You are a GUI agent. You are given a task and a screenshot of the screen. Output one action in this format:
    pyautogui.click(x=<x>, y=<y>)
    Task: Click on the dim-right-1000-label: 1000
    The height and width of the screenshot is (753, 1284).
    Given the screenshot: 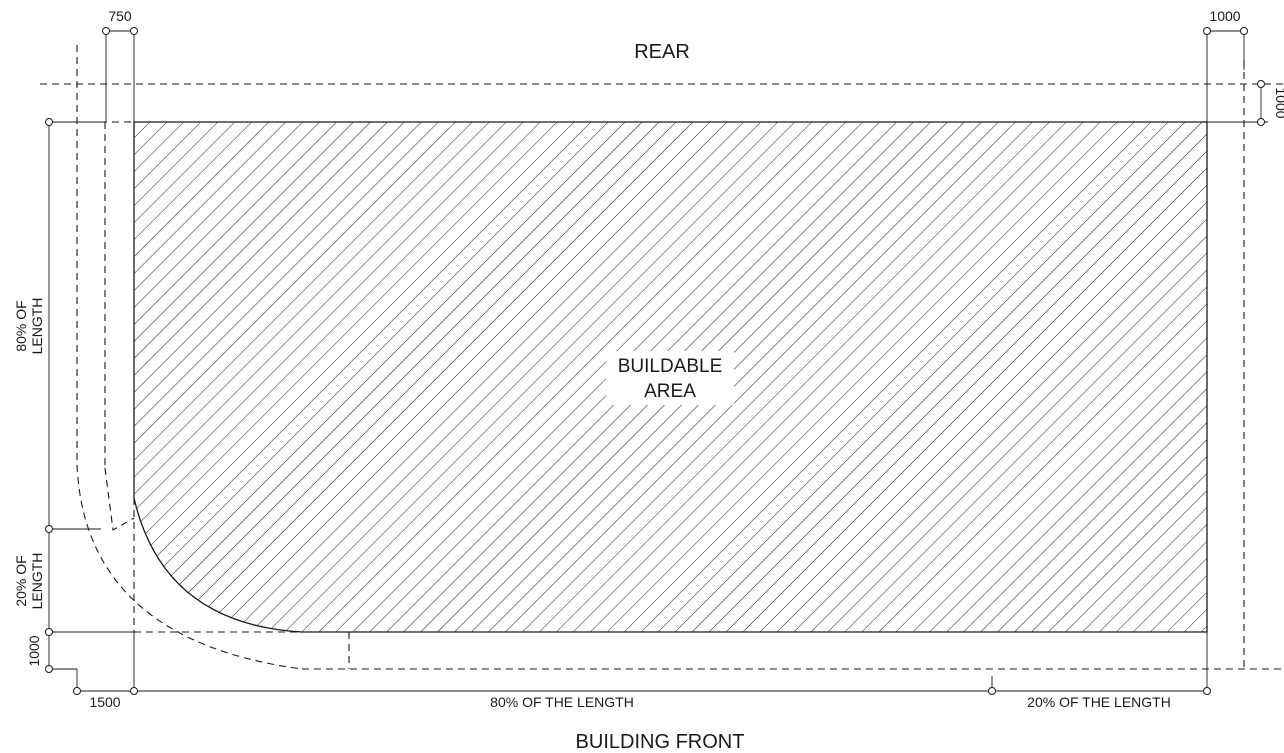 What is the action you would take?
    pyautogui.click(x=1278, y=102)
    